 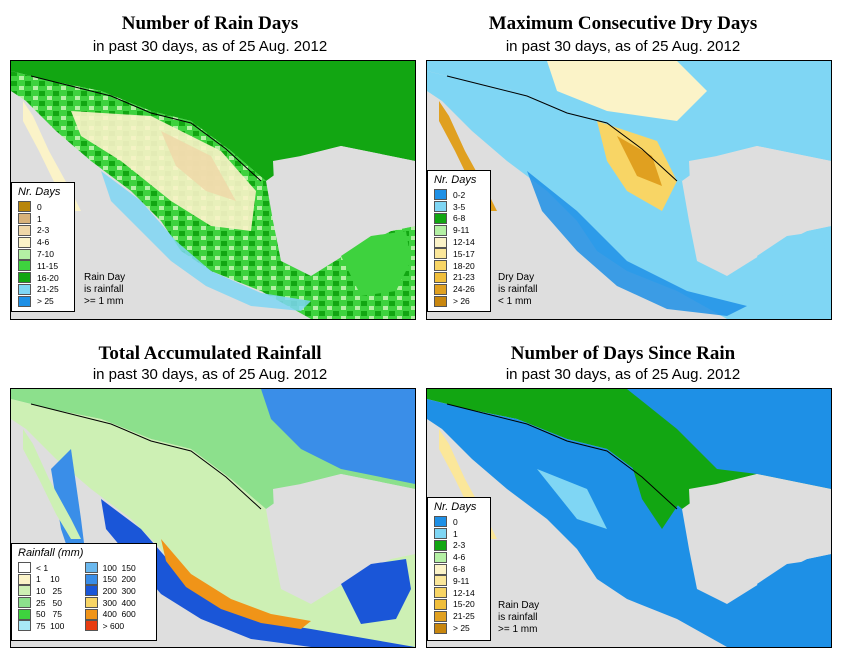 What do you see at coordinates (459, 557) in the screenshot?
I see `legend-label: 4-6` at bounding box center [459, 557].